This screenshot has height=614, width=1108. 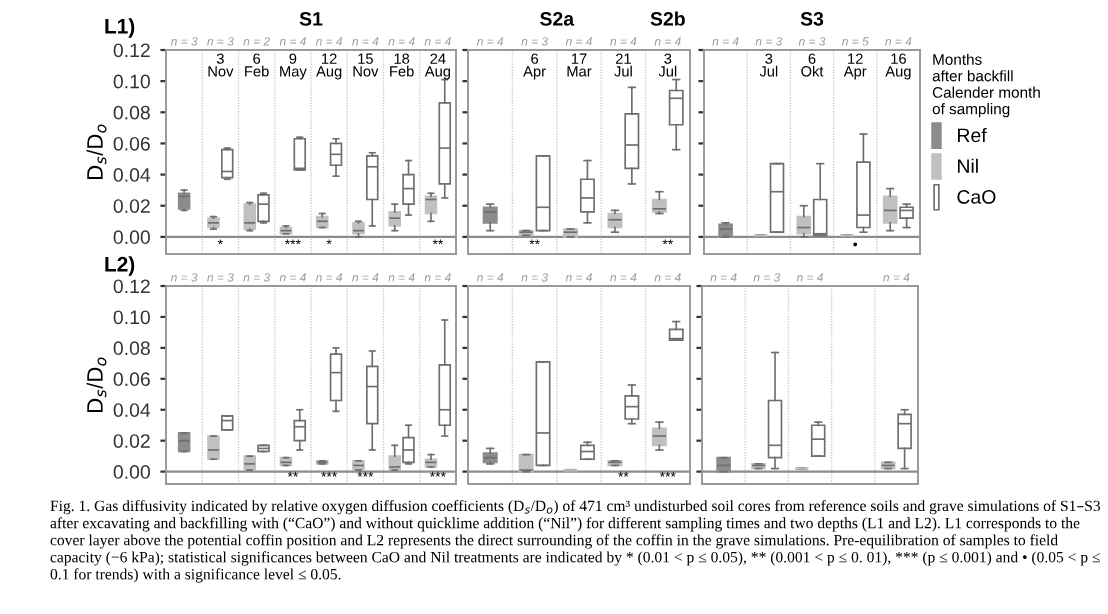 I want to click on chart-title: S1, so click(x=311, y=18).